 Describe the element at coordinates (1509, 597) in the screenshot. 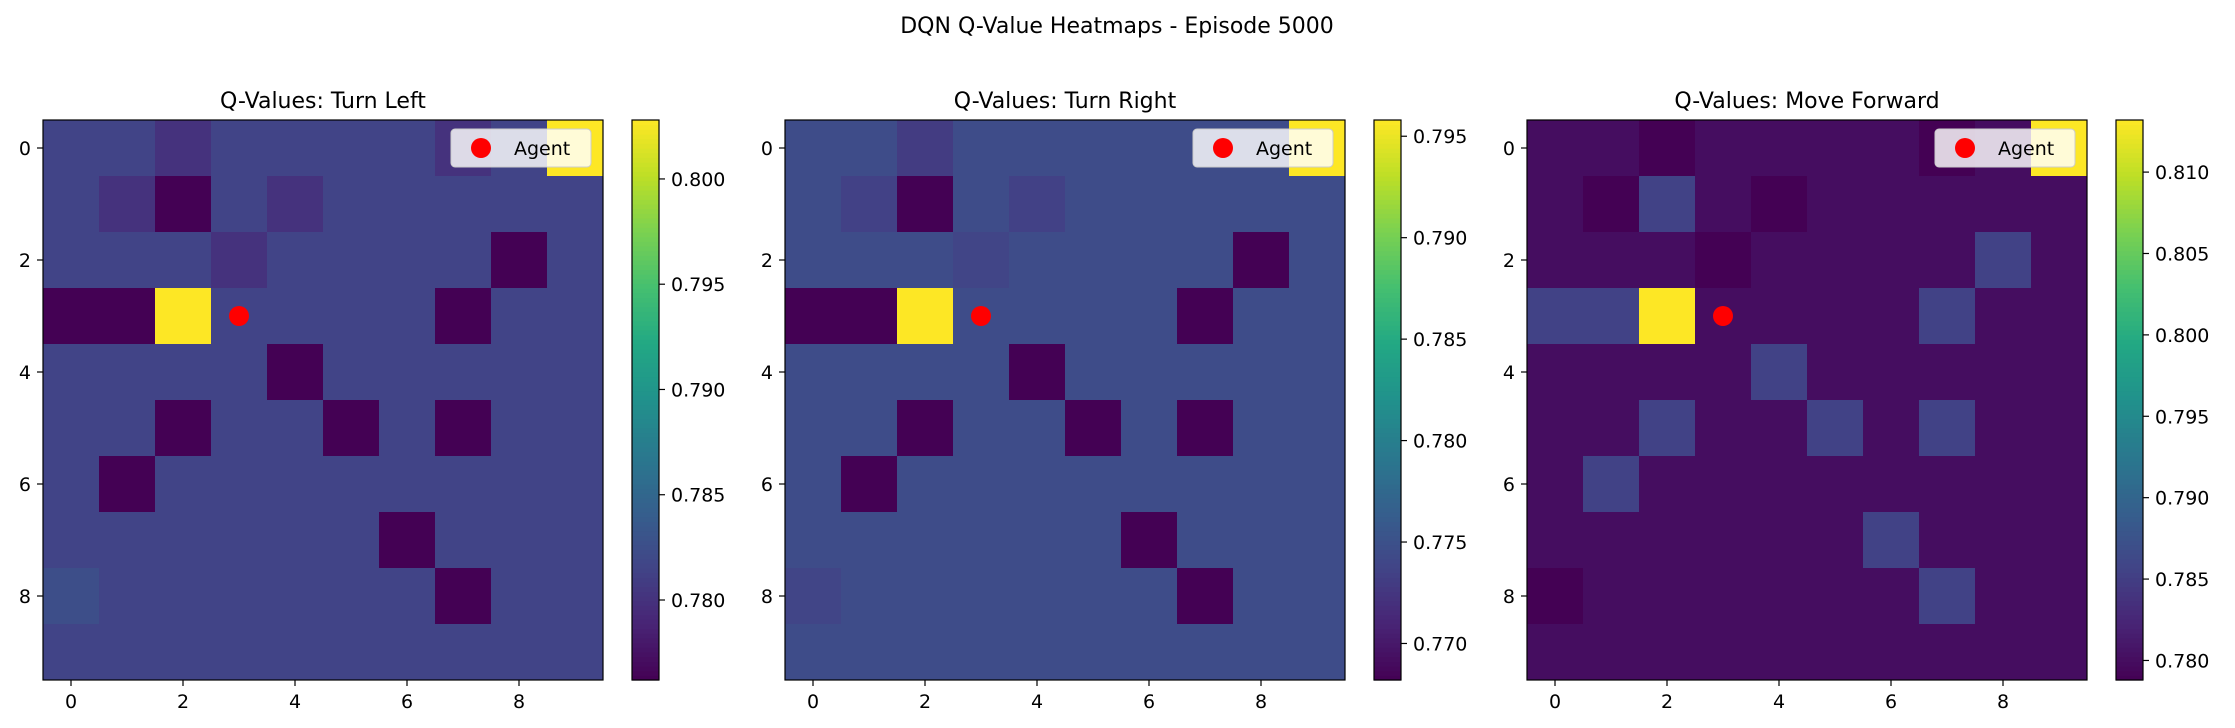

I see `y-tick-label: 8` at that location.